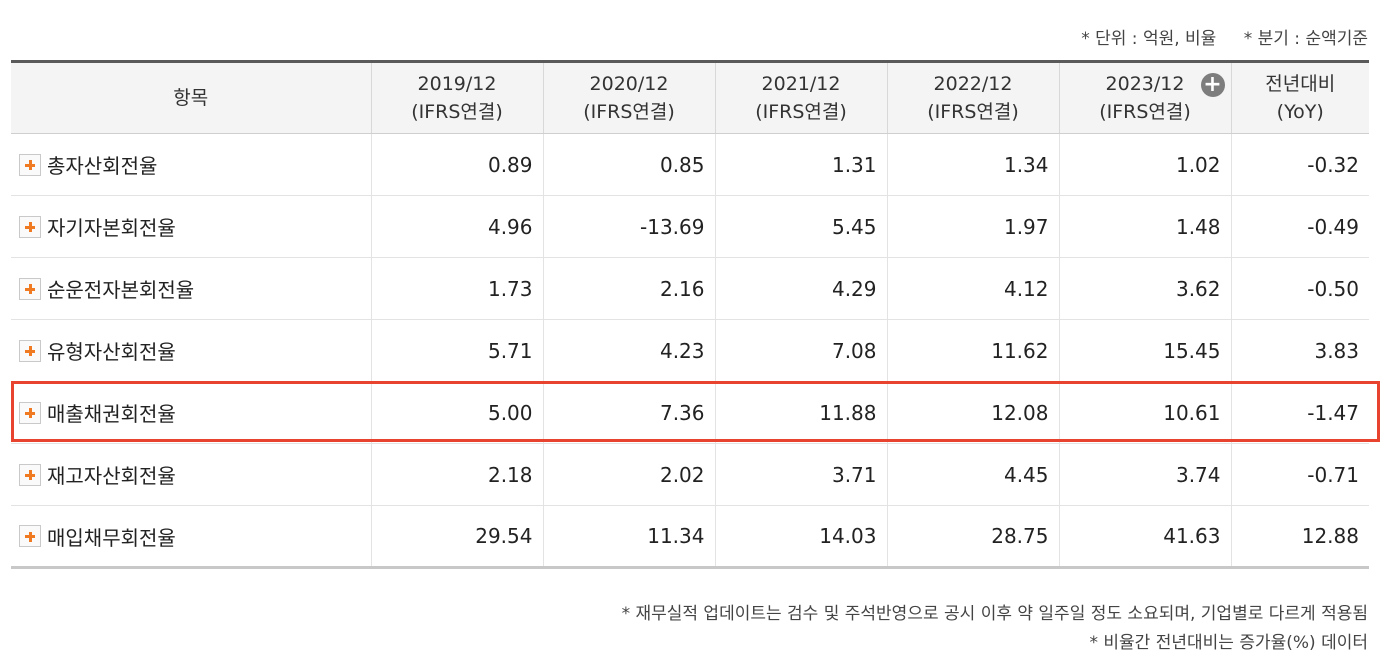 Image resolution: width=1388 pixels, height=666 pixels. What do you see at coordinates (456, 164) in the screenshot?
I see `value-cell: 0.89` at bounding box center [456, 164].